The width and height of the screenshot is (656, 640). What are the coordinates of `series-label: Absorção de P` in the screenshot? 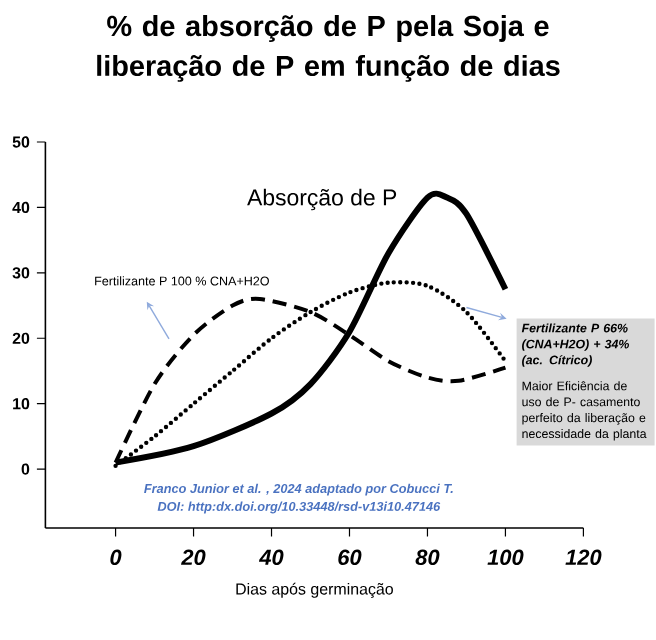 It's located at (322, 199).